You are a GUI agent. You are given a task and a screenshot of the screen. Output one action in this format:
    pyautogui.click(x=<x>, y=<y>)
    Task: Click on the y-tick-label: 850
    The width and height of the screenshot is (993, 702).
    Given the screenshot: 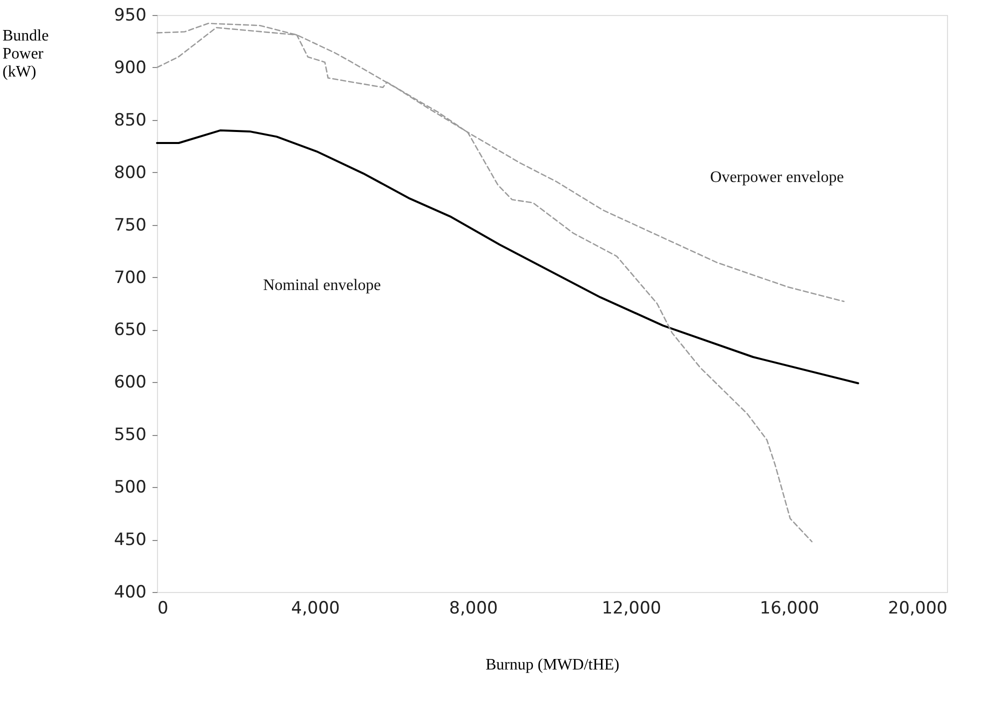 What is the action you would take?
    pyautogui.click(x=130, y=120)
    